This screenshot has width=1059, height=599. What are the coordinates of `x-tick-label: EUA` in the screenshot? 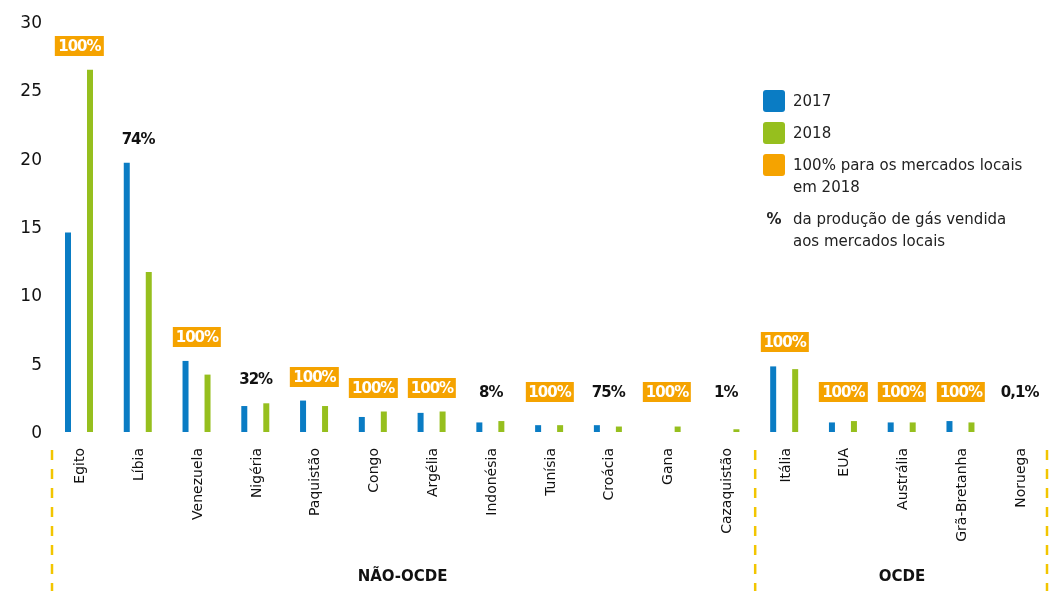 It's located at (843, 462).